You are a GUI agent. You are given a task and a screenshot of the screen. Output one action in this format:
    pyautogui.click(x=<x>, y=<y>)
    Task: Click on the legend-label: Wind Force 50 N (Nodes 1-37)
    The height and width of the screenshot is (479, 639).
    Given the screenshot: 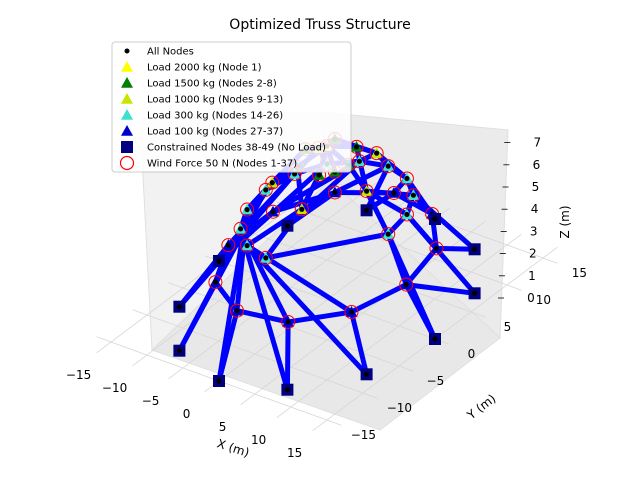 What is the action you would take?
    pyautogui.click(x=222, y=164)
    